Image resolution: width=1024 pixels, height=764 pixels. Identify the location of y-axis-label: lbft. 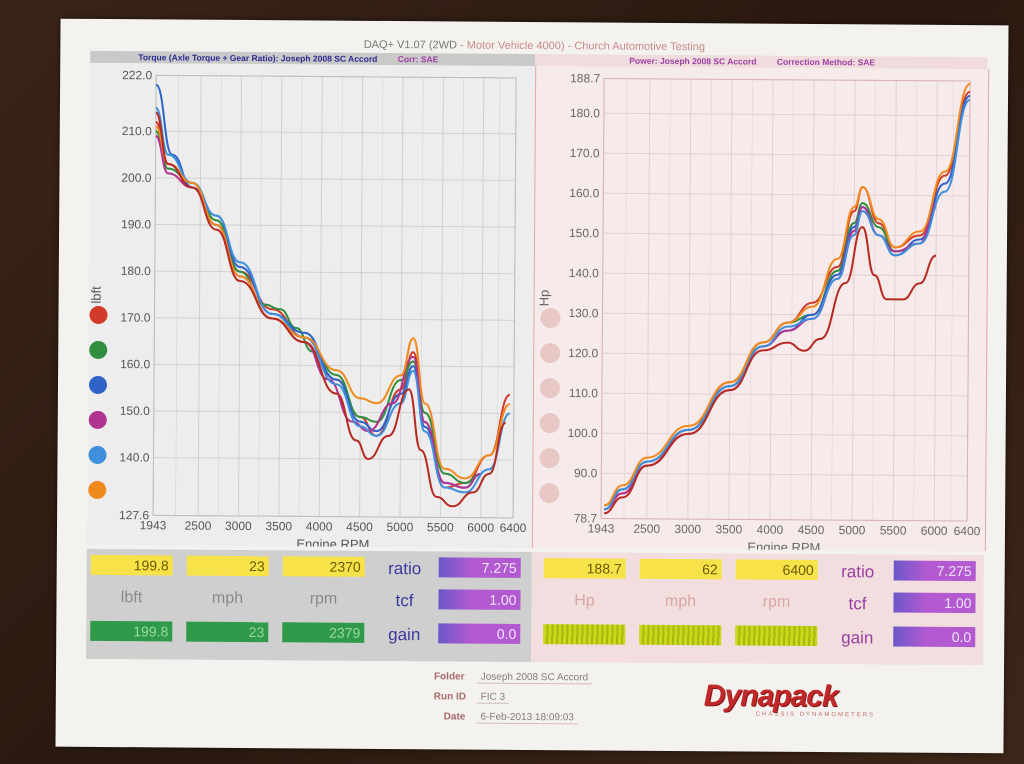
(96, 295).